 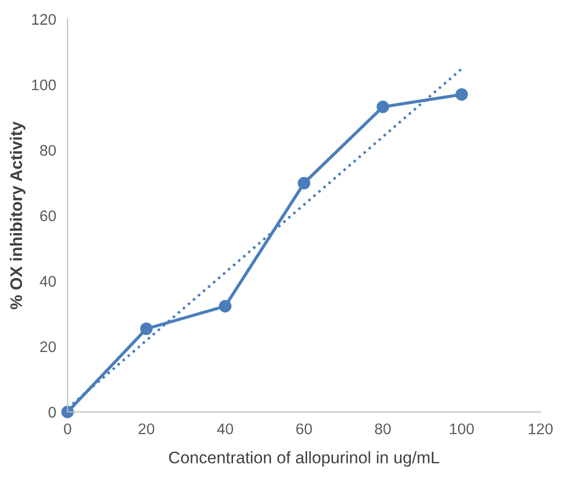 What do you see at coordinates (540, 428) in the screenshot?
I see `x-tick-label: 120` at bounding box center [540, 428].